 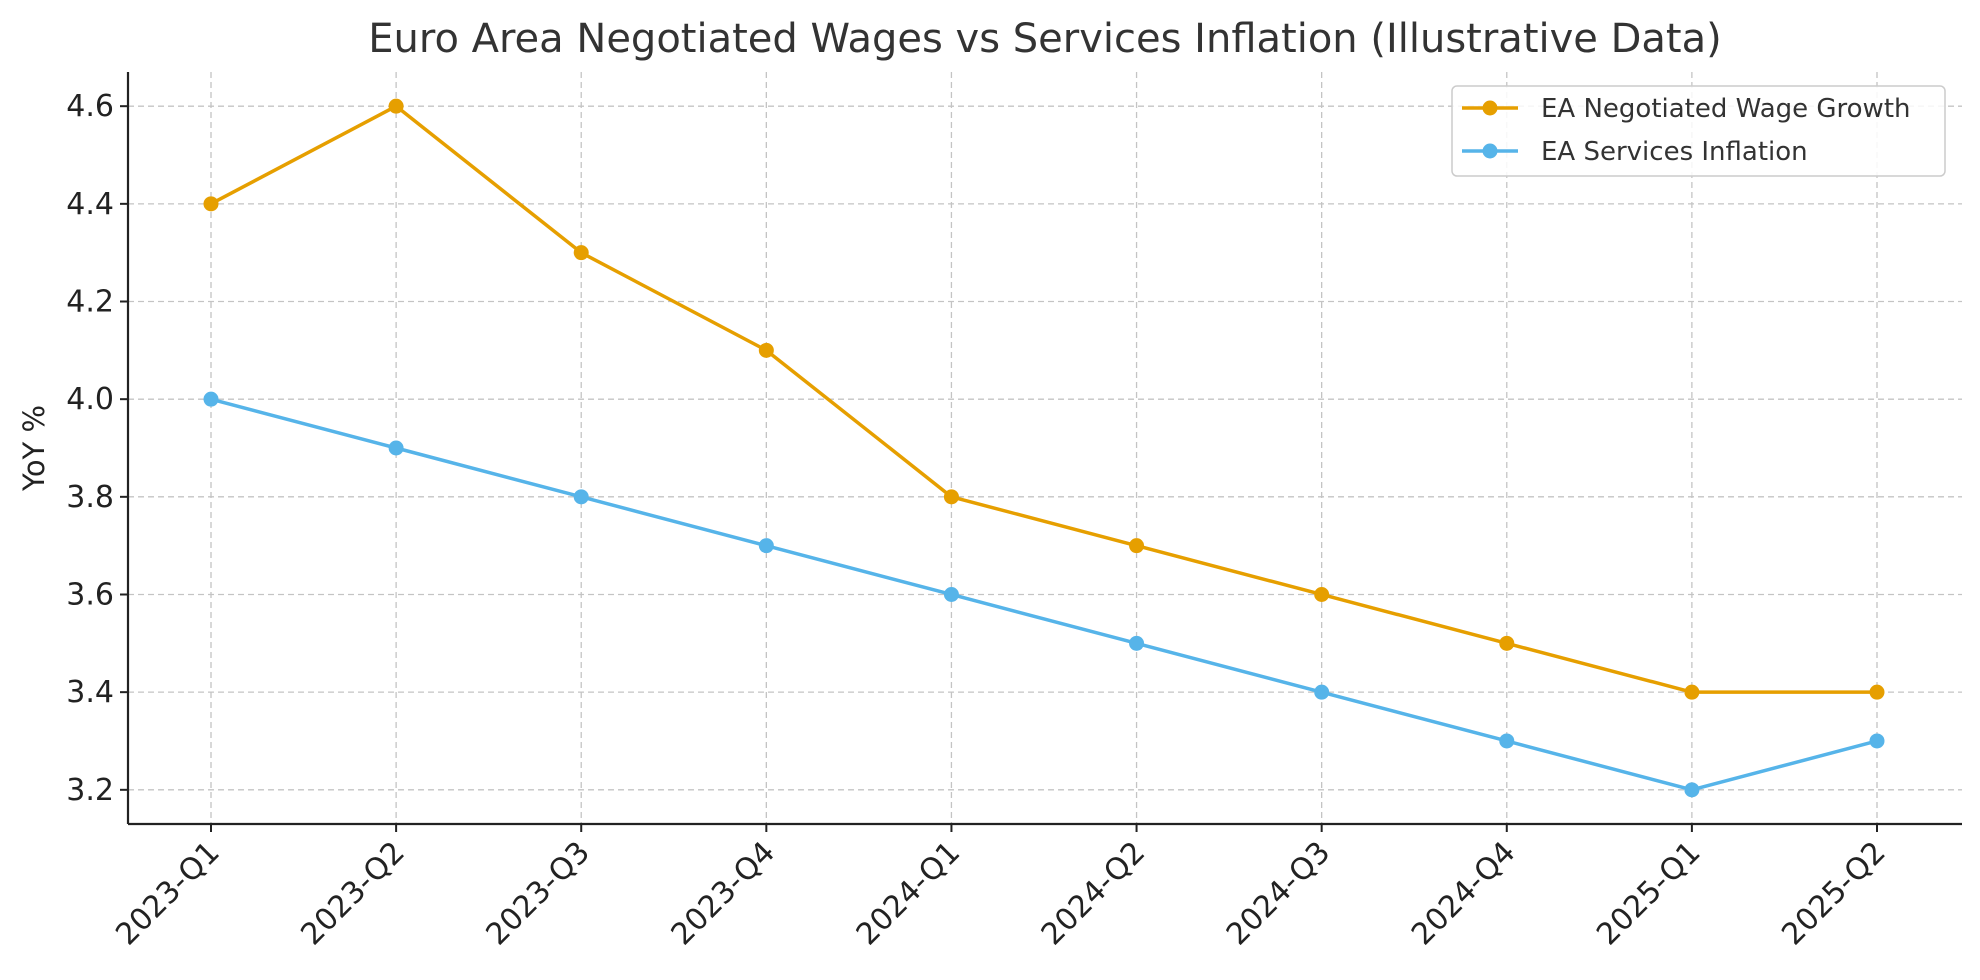 What do you see at coordinates (1278, 893) in the screenshot?
I see `x-tick-label: 2024-Q3` at bounding box center [1278, 893].